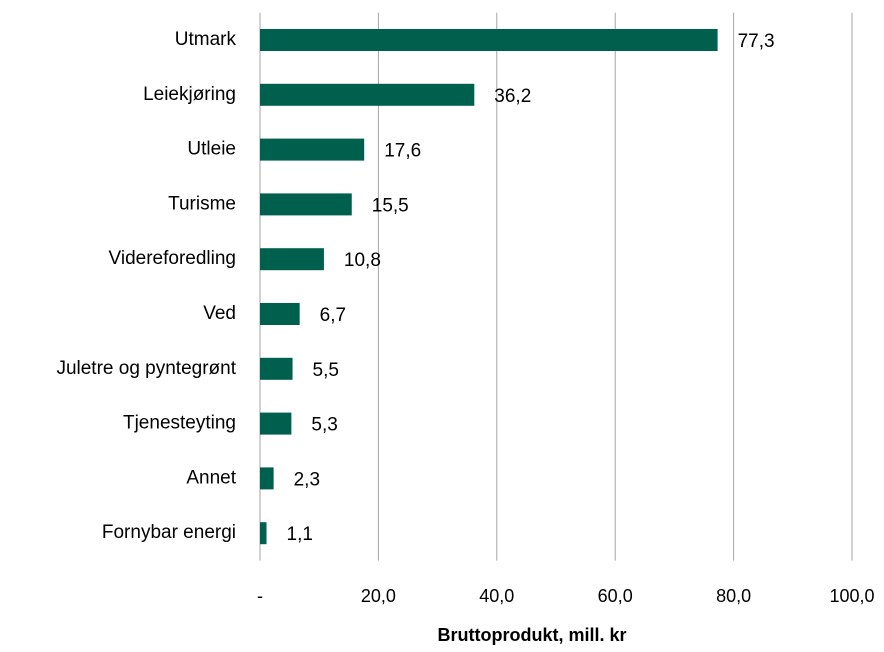  I want to click on value-label: 5,5, so click(326, 370).